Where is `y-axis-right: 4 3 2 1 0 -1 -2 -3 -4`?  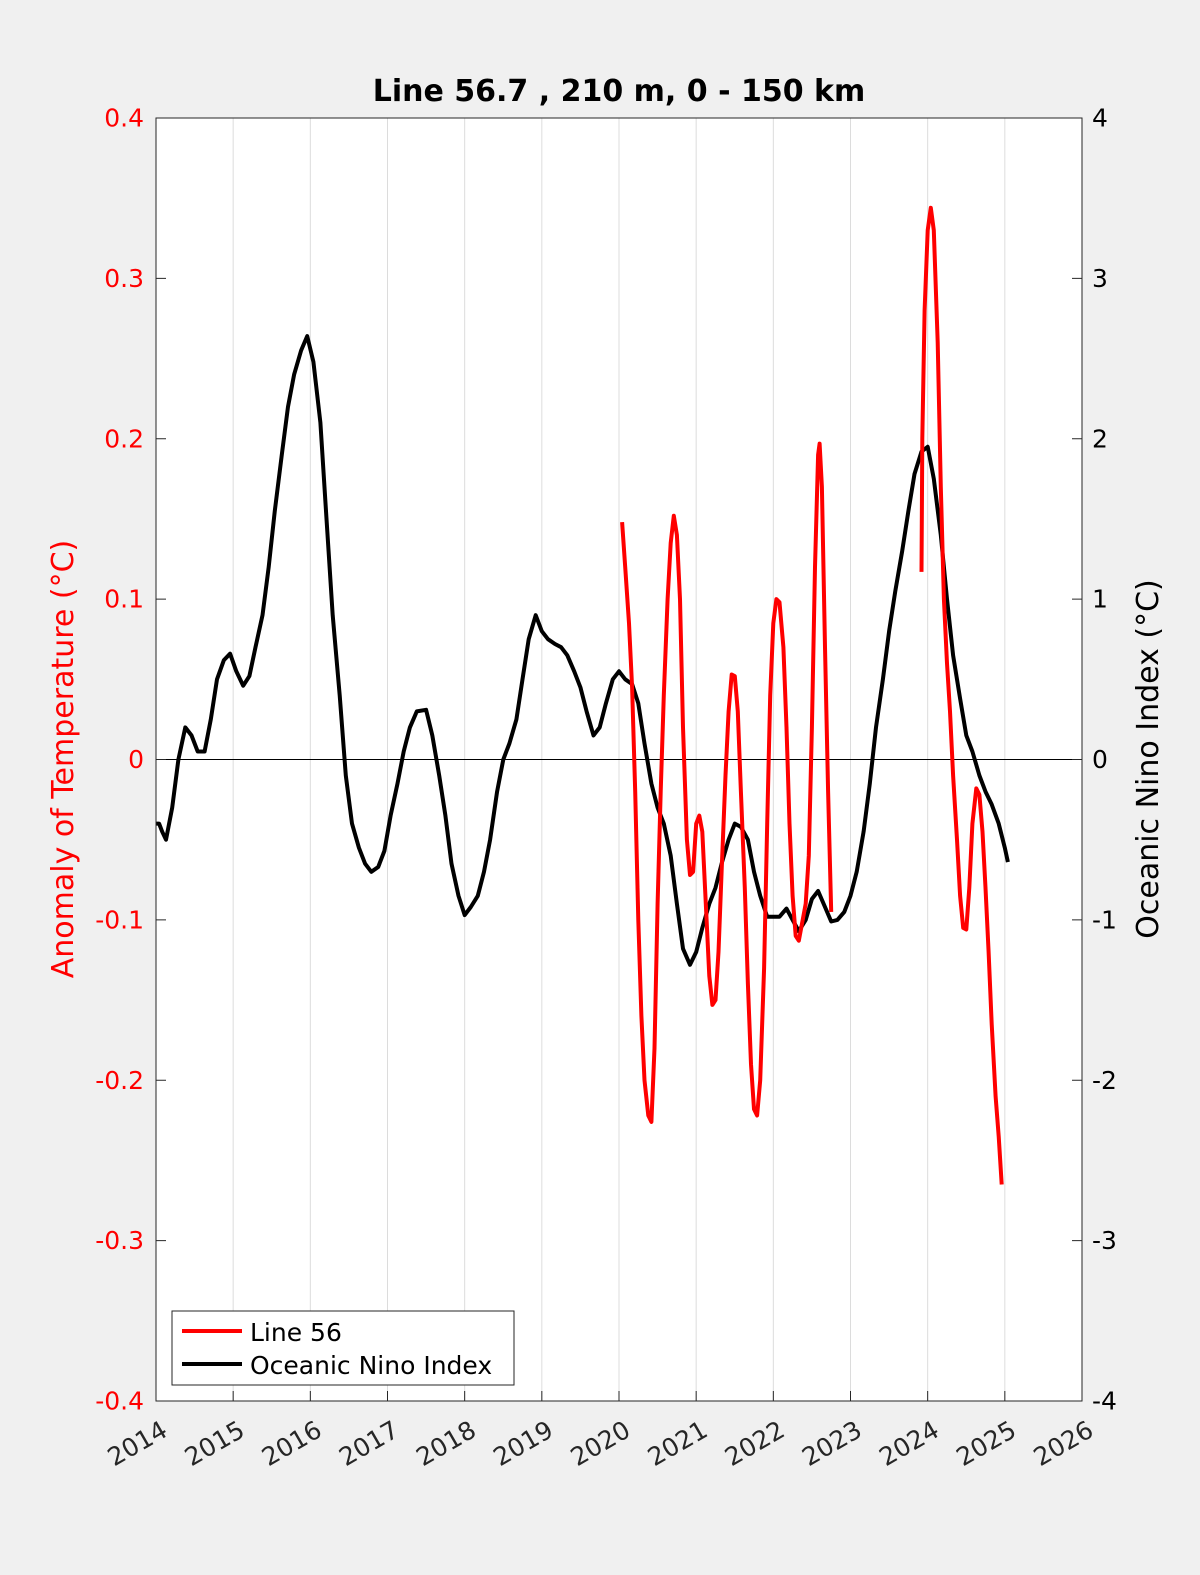 y-axis-right: 4 3 2 1 0 -1 -2 -3 -4 is located at coordinates (1094, 760).